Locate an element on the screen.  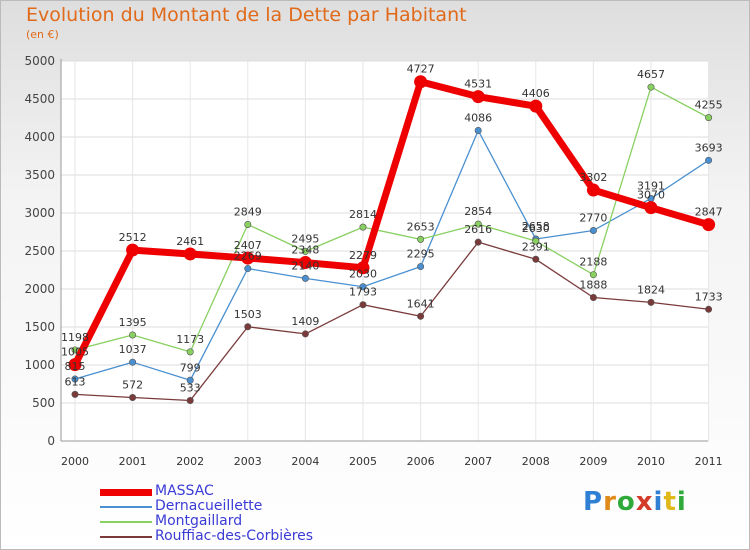
data-label: 2461 is located at coordinates (190, 241).